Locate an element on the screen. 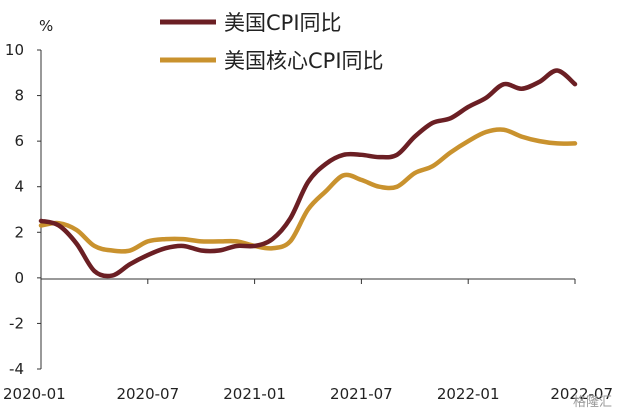  x-tick-label: 2022-07 is located at coordinates (581, 394).